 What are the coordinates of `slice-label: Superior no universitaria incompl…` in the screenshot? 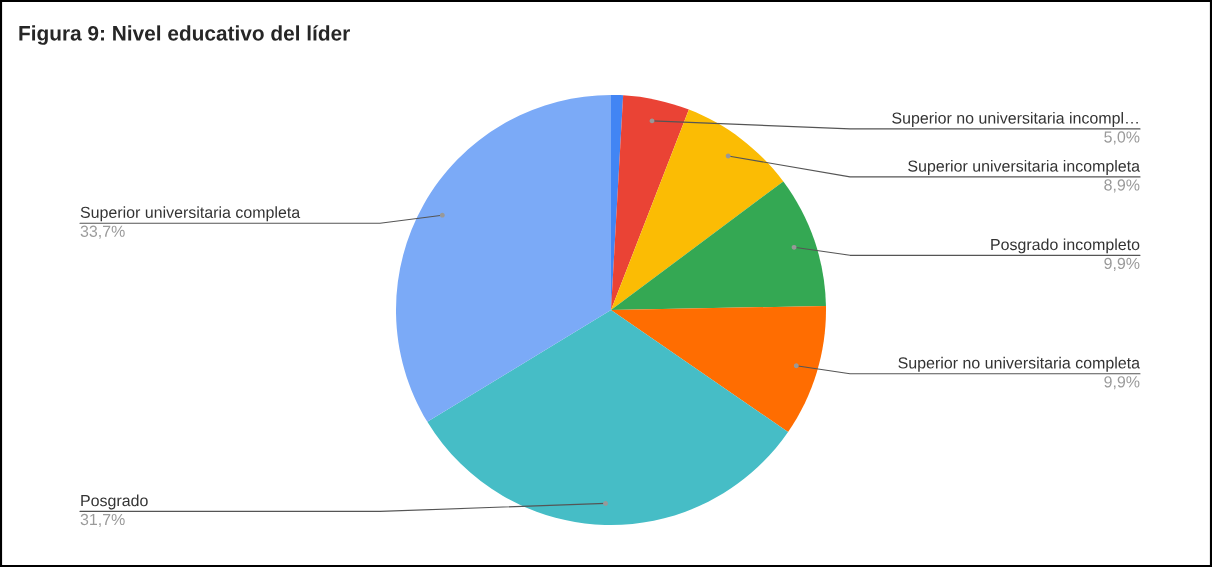 It's located at (1015, 119).